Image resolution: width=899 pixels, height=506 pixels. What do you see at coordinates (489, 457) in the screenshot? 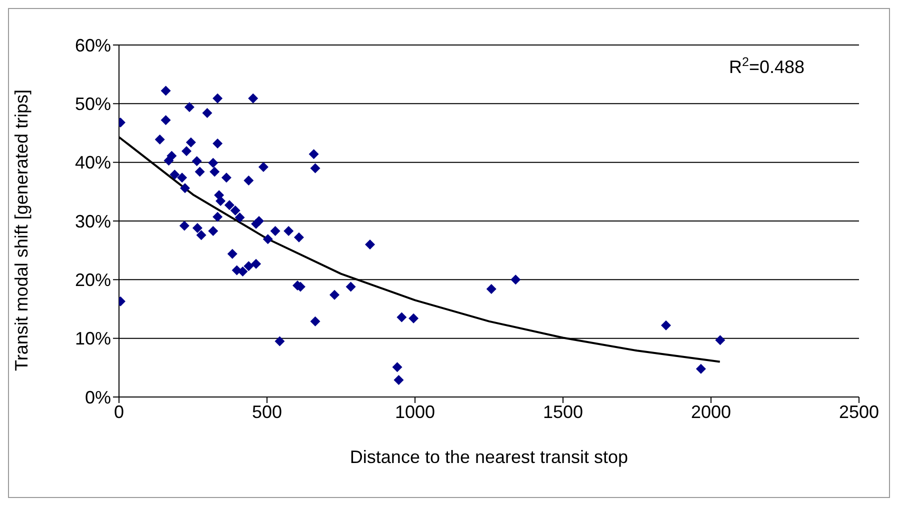
I see `x-axis-title: Distance to the nearest transit stop` at bounding box center [489, 457].